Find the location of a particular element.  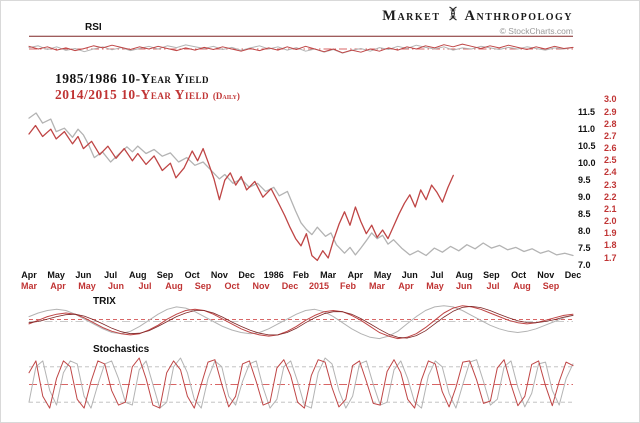

stoch-1985-1986-line is located at coordinates (301, 383).